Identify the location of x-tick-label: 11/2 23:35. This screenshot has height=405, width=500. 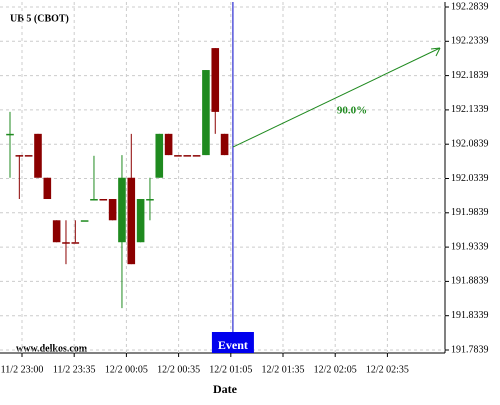
(74, 369).